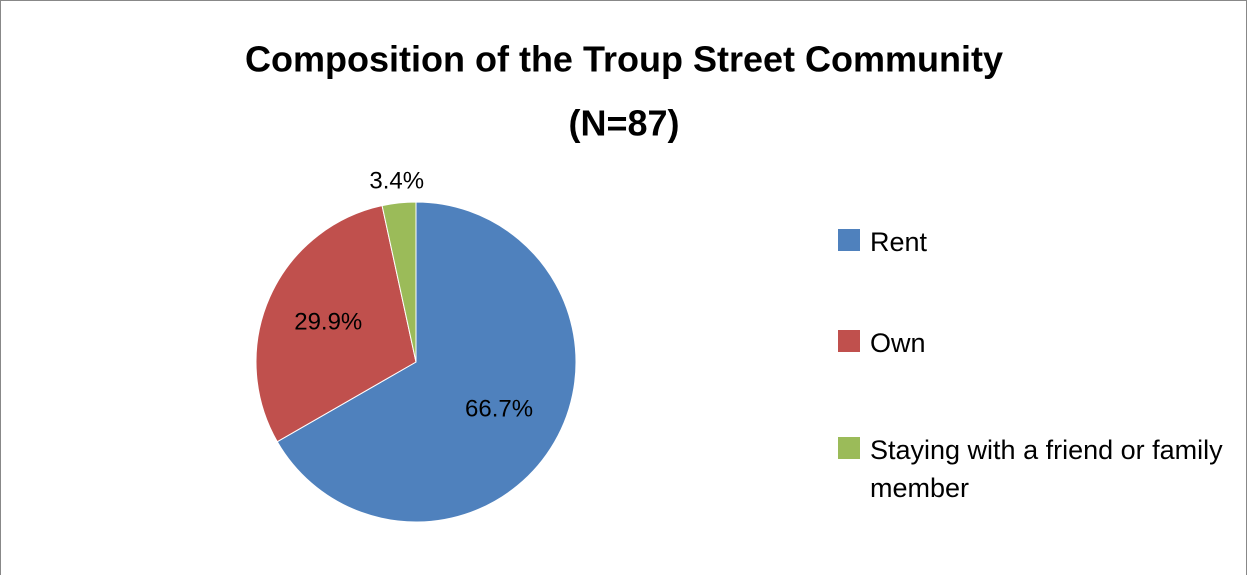 This screenshot has height=575, width=1247. Describe the element at coordinates (899, 242) in the screenshot. I see `legend-label: Rent` at that location.